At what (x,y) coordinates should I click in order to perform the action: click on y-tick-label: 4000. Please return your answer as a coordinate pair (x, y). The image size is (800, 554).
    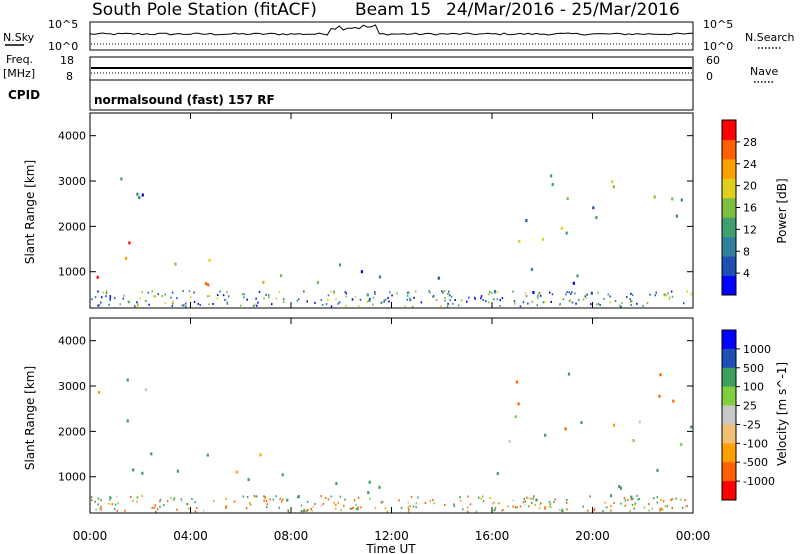
    Looking at the image, I should click on (72, 136).